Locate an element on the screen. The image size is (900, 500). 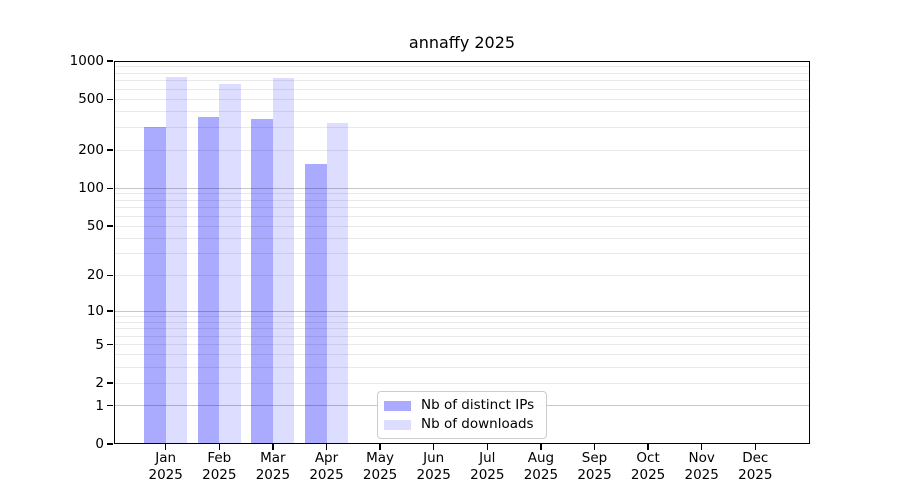
legend-swatch-distinct-ips is located at coordinates (397, 405).